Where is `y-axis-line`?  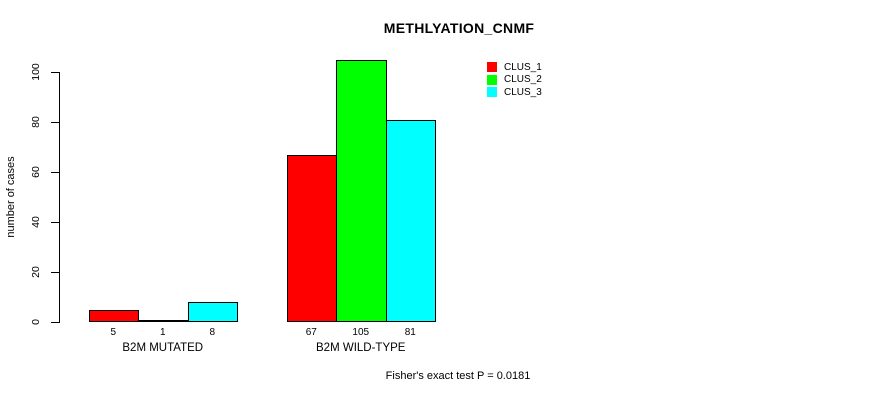 y-axis-line is located at coordinates (59, 197).